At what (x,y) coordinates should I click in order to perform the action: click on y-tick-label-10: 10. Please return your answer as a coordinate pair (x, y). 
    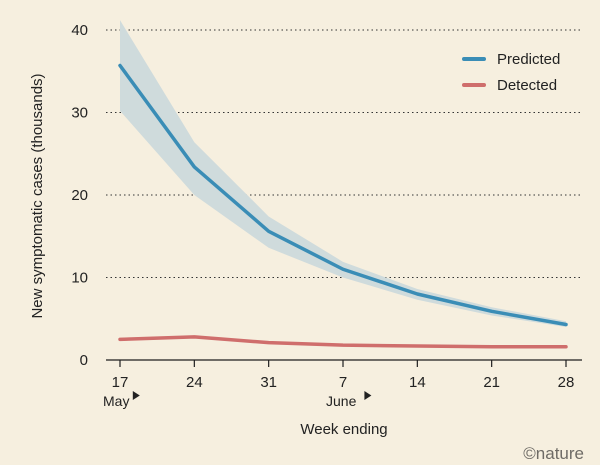
    Looking at the image, I should click on (79, 278).